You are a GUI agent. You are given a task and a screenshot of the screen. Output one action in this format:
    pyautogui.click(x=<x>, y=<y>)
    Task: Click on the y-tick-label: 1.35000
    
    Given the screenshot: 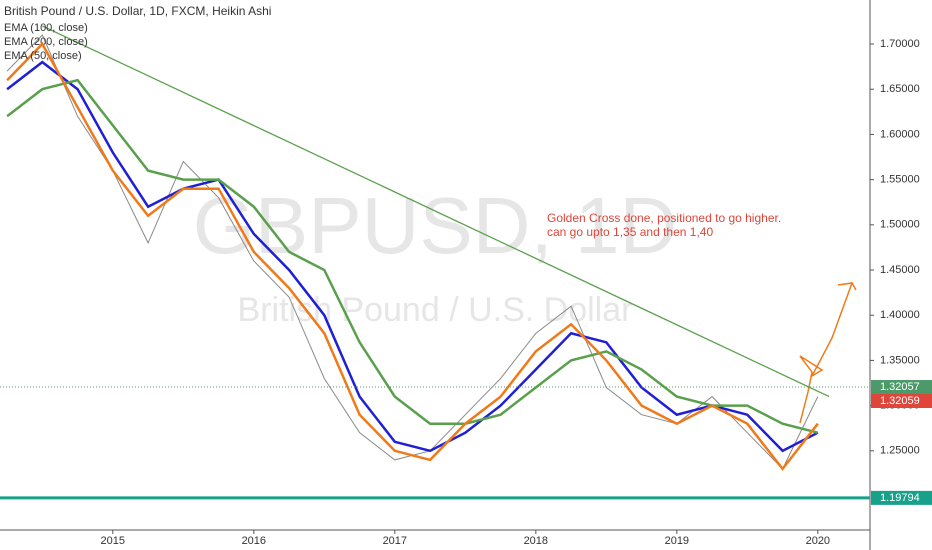 What is the action you would take?
    pyautogui.click(x=900, y=360)
    